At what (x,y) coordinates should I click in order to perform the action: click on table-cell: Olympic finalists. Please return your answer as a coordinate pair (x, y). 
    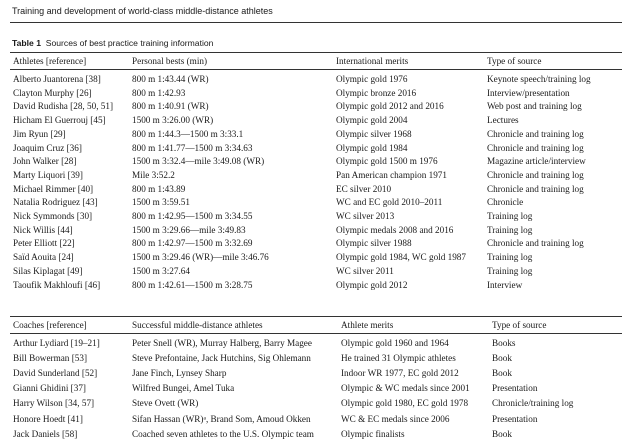
    Looking at the image, I should click on (373, 433).